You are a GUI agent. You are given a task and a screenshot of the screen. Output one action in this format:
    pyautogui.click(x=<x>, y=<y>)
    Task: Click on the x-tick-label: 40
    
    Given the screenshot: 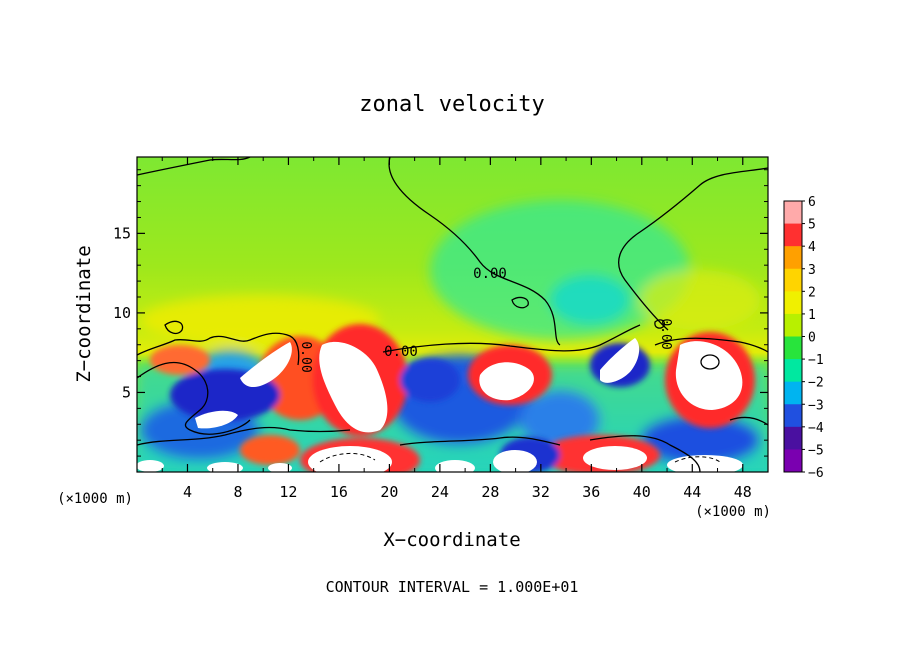 What is the action you would take?
    pyautogui.click(x=642, y=492)
    